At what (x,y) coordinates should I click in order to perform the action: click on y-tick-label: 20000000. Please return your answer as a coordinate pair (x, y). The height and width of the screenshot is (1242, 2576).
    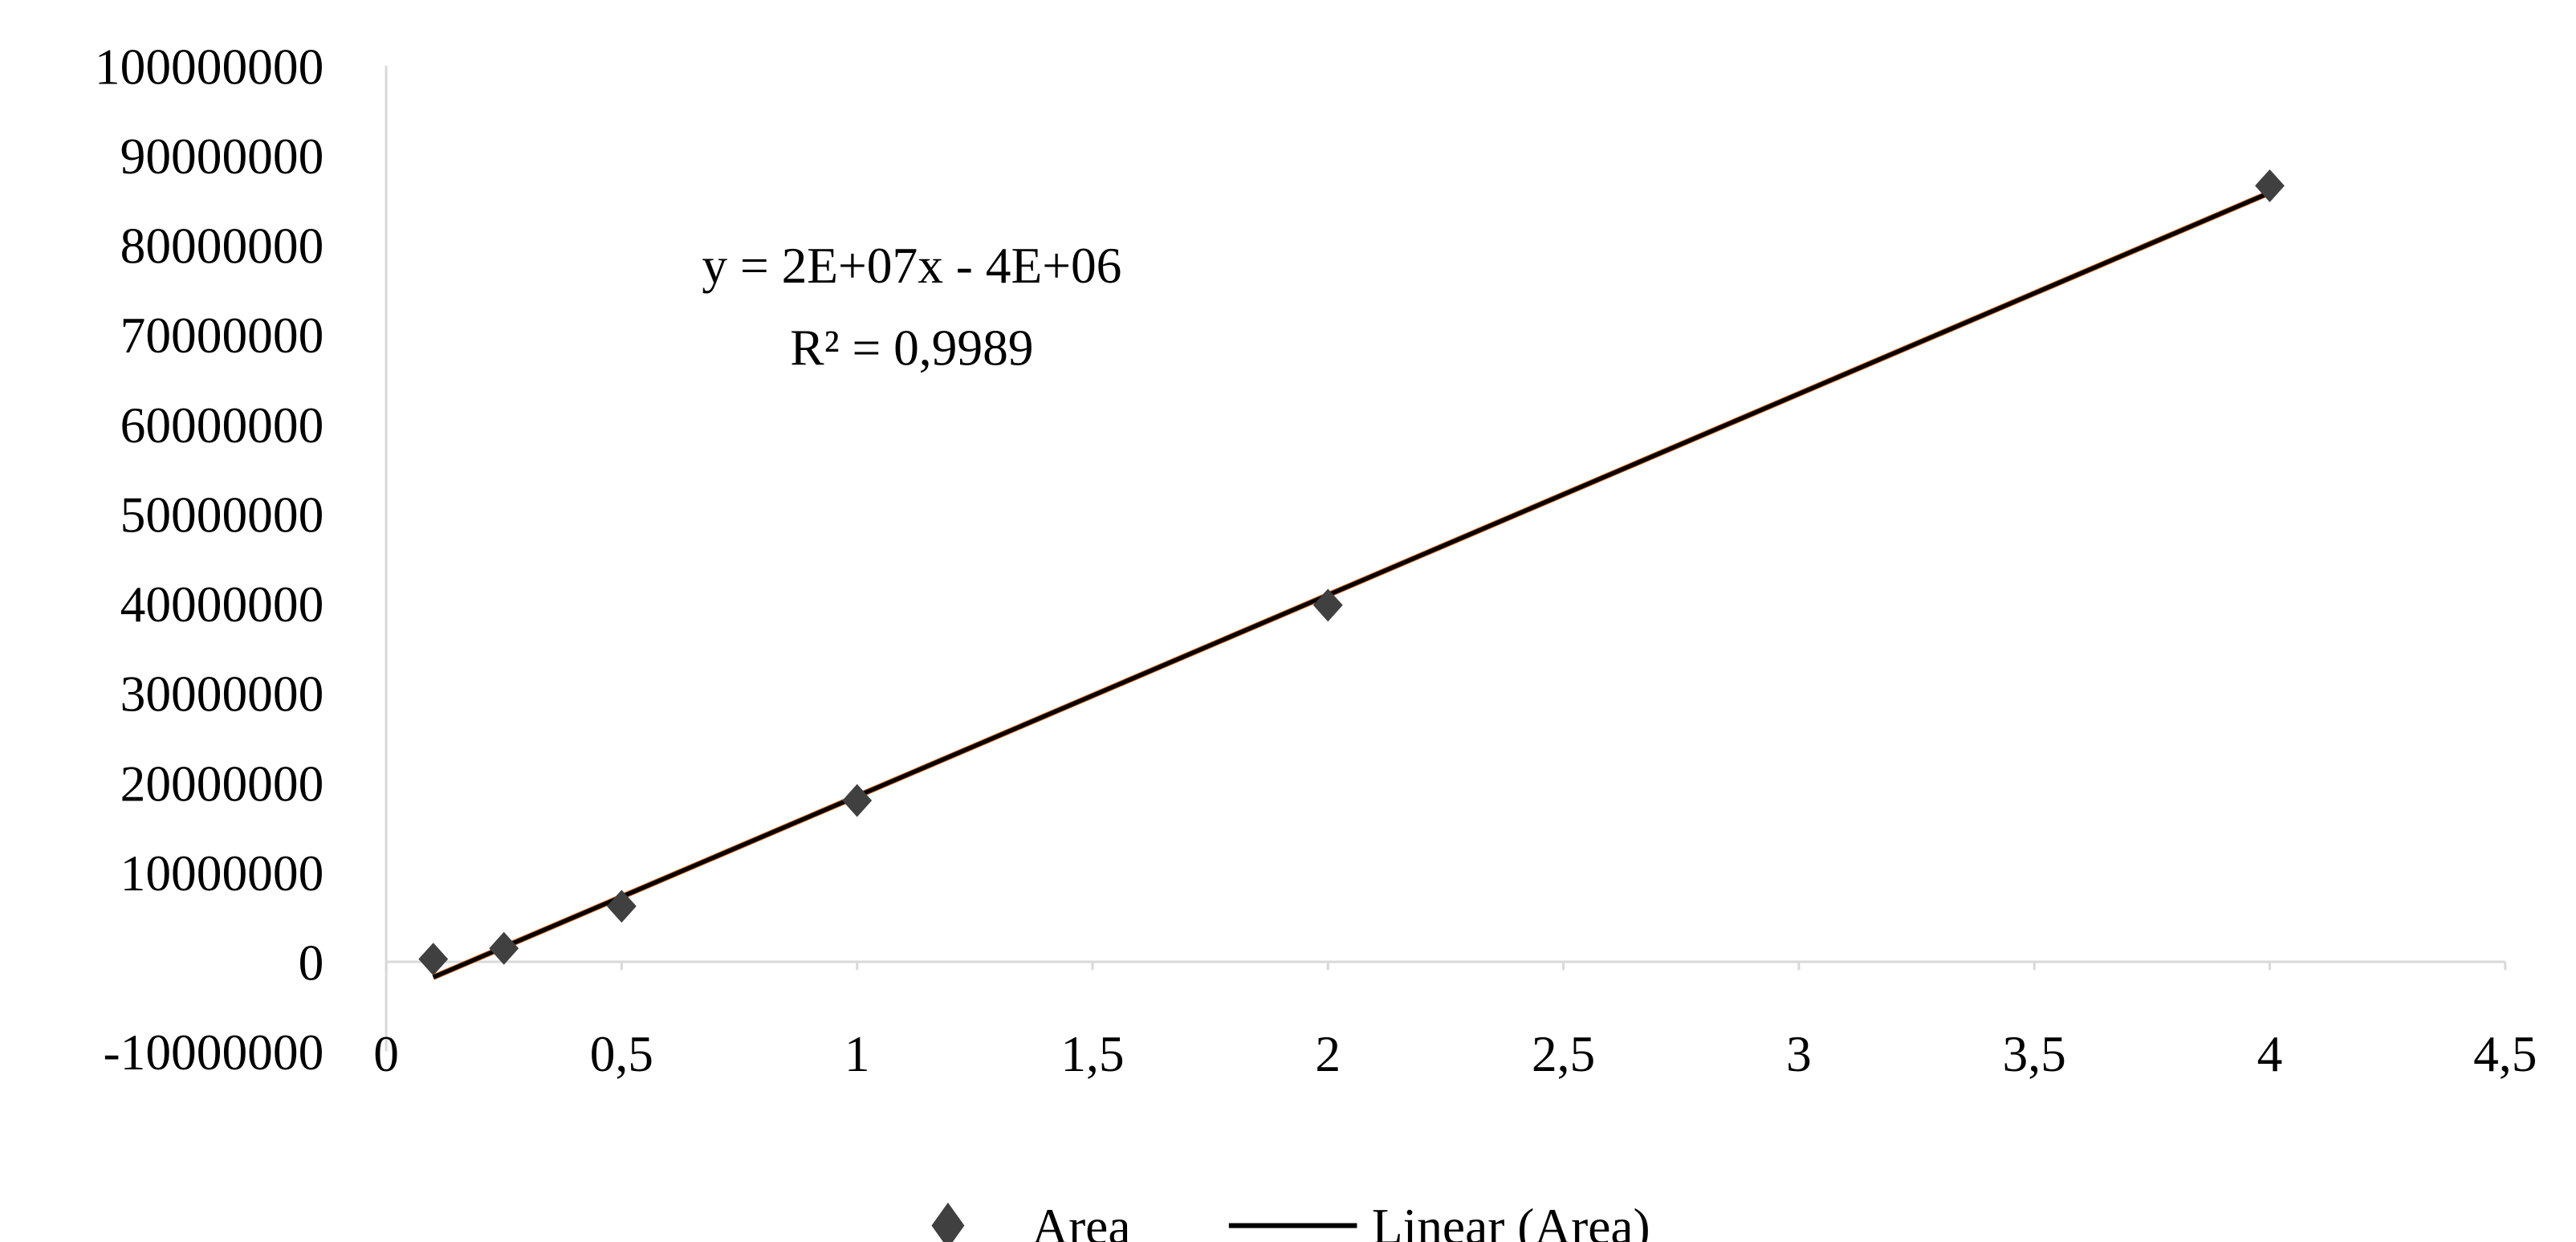
    Looking at the image, I should click on (222, 784).